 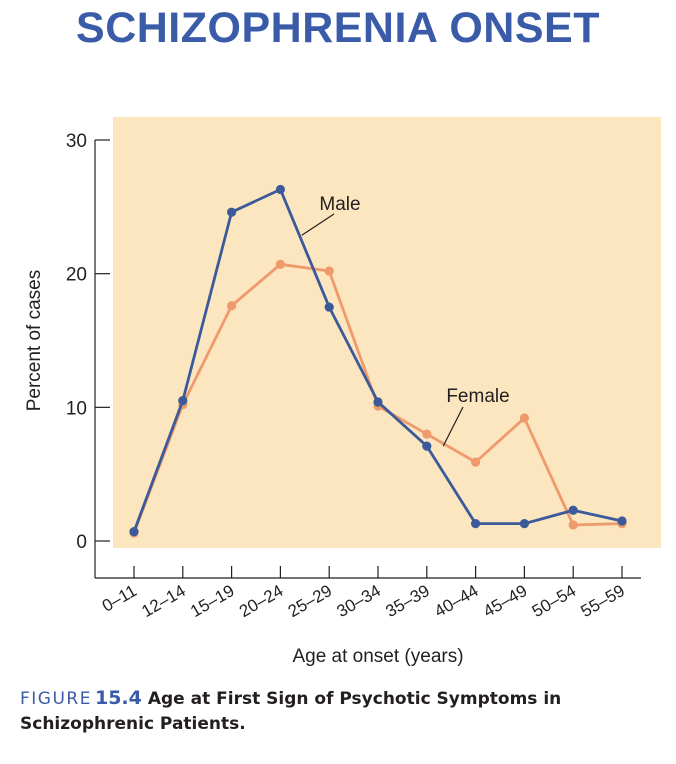 I want to click on male-label-leader, so click(x=318, y=224).